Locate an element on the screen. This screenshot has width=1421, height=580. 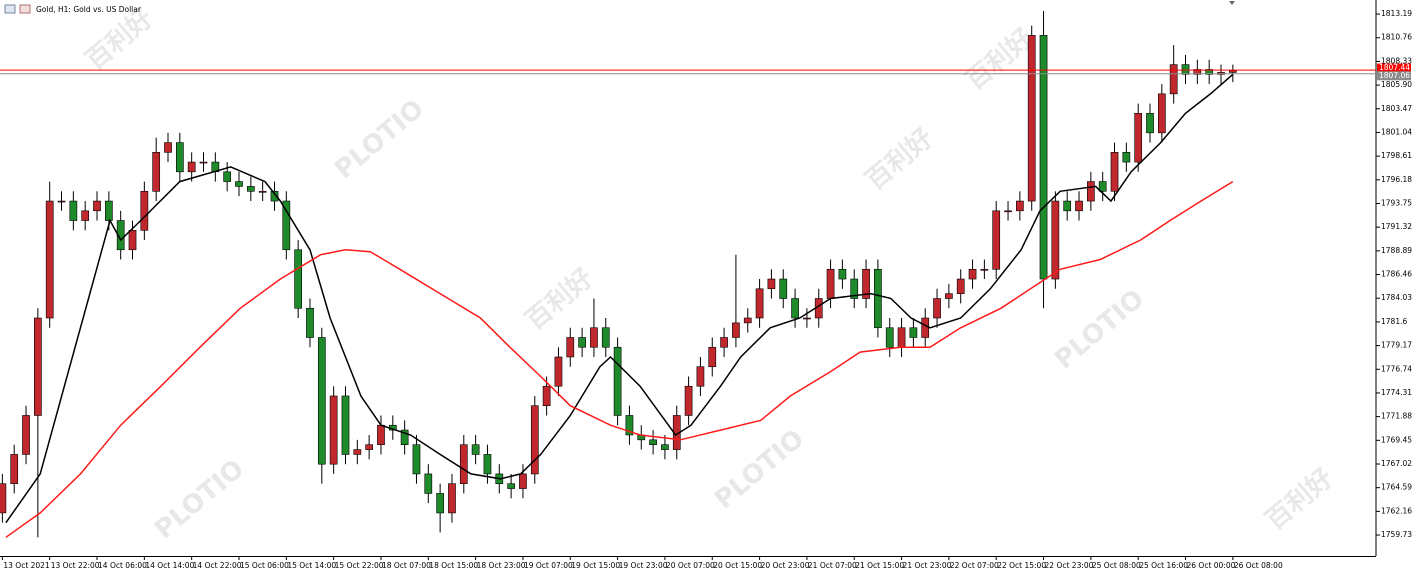
price-label: 1807.44 is located at coordinates (1394, 67).